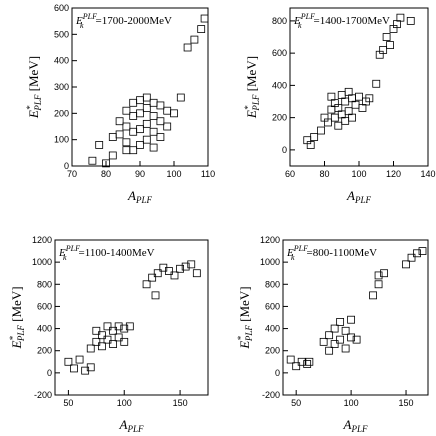 This screenshot has width=436, height=436. What do you see at coordinates (72, 174) in the screenshot?
I see `x-tick-label: 70` at bounding box center [72, 174].